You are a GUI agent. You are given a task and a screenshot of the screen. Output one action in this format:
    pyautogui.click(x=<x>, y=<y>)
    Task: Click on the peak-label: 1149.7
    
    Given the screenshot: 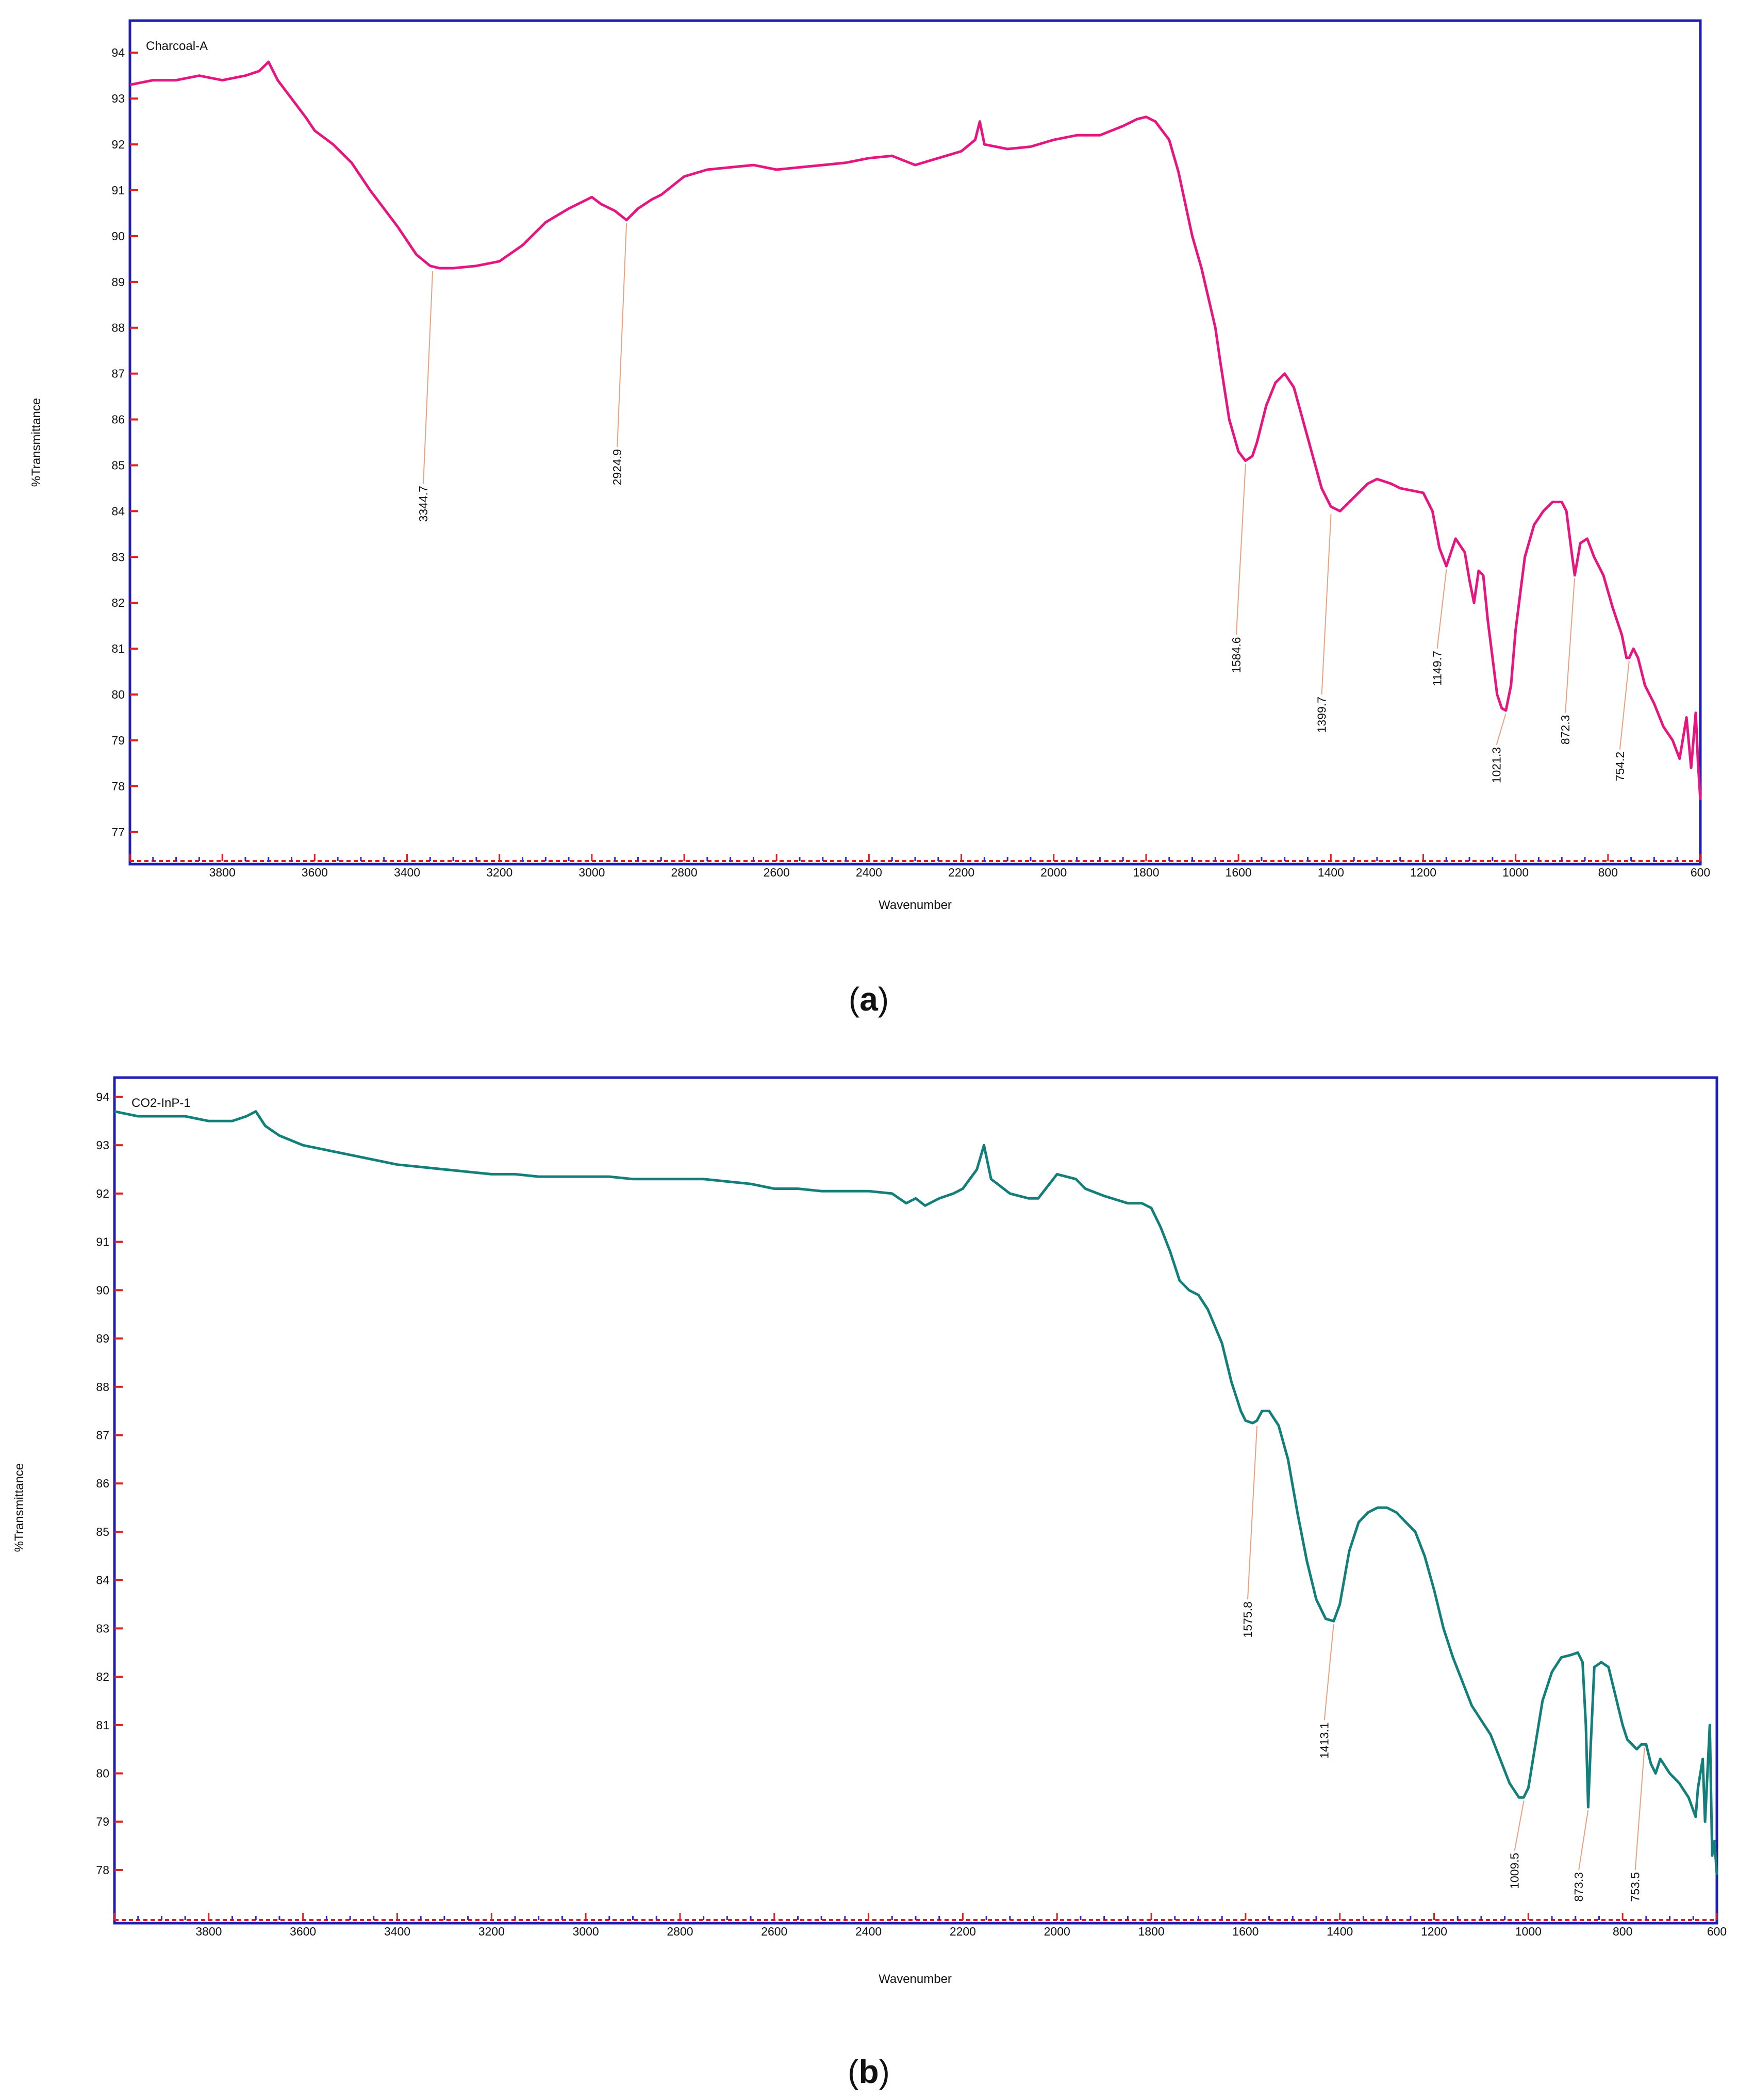 What is the action you would take?
    pyautogui.click(x=1437, y=668)
    